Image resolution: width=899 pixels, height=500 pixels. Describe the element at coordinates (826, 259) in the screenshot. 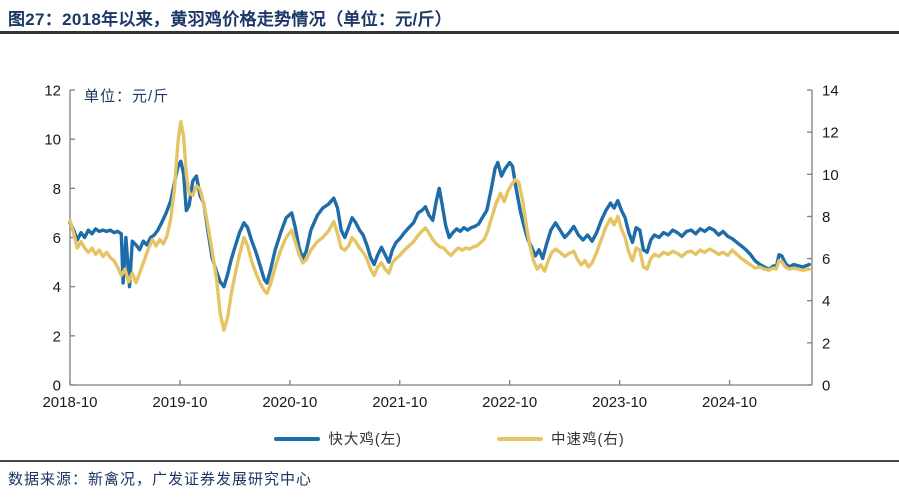

I see `y-right-tick-label: 6` at that location.